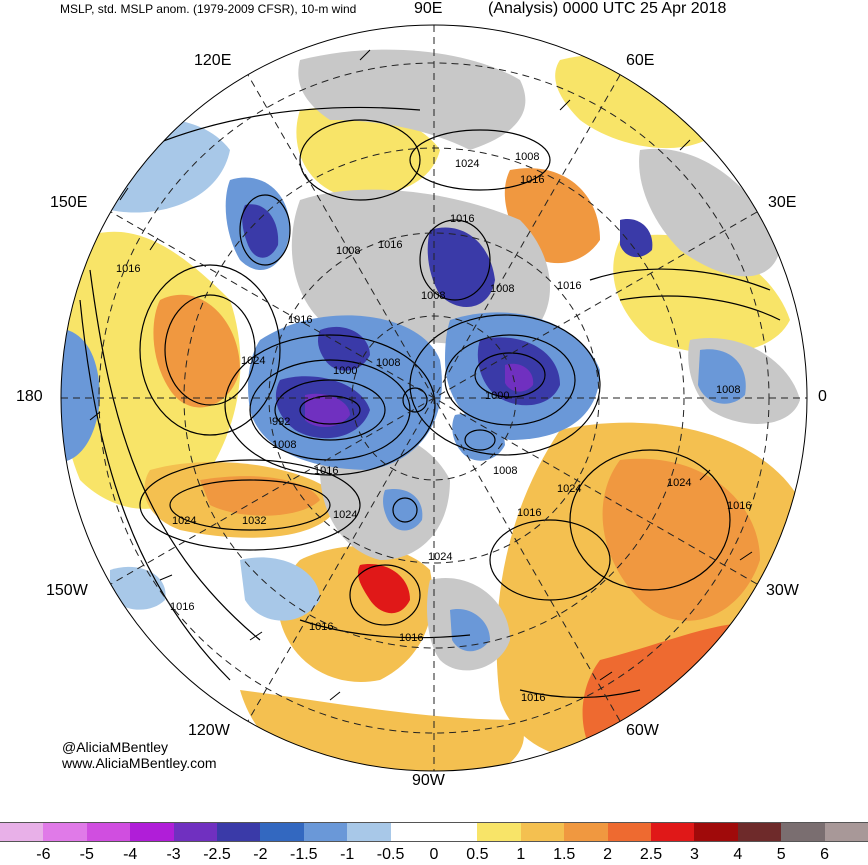 This screenshot has width=868, height=865. Describe the element at coordinates (347, 854) in the screenshot. I see `colorbar-tick-label: -1` at that location.